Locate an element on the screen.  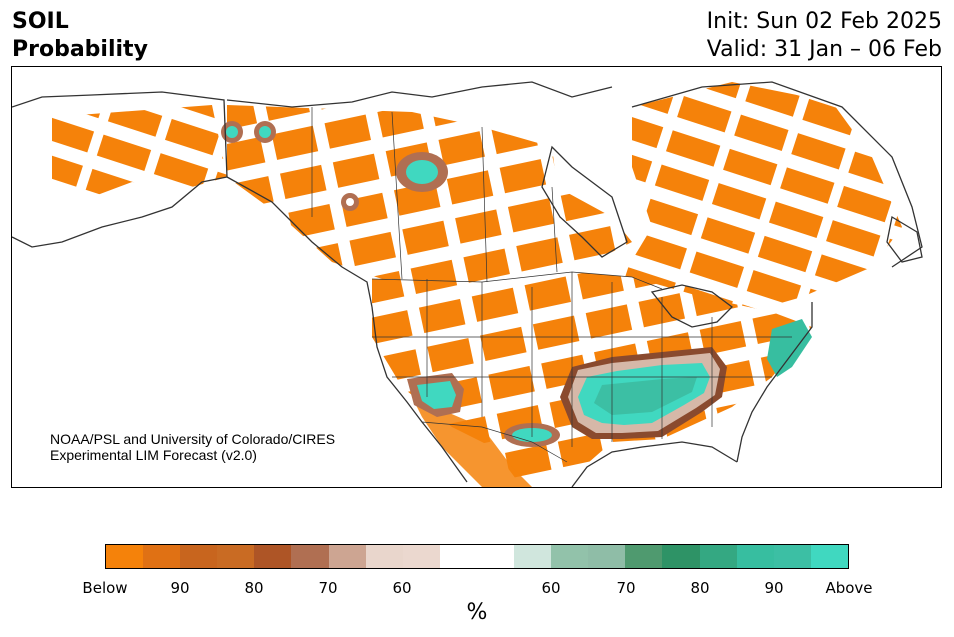
arctic-coast is located at coordinates (419, 94).